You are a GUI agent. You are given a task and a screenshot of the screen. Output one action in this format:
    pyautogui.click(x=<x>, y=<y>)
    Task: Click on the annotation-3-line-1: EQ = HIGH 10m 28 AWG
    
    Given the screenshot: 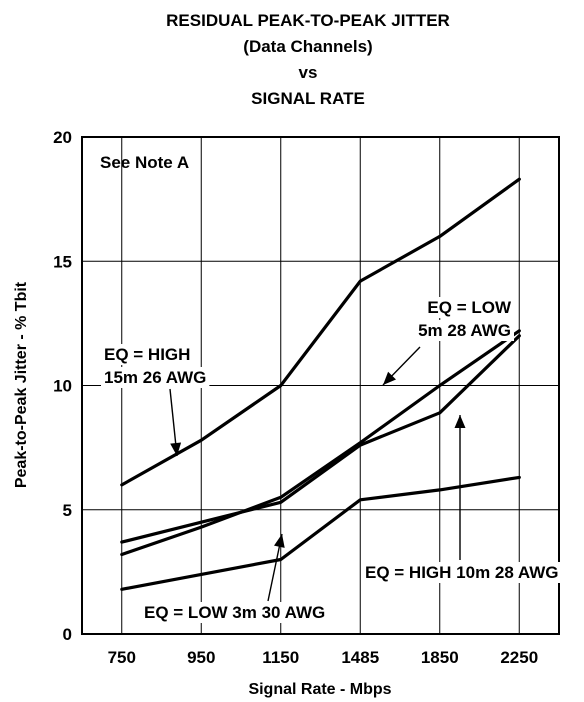 What is the action you would take?
    pyautogui.click(x=462, y=572)
    